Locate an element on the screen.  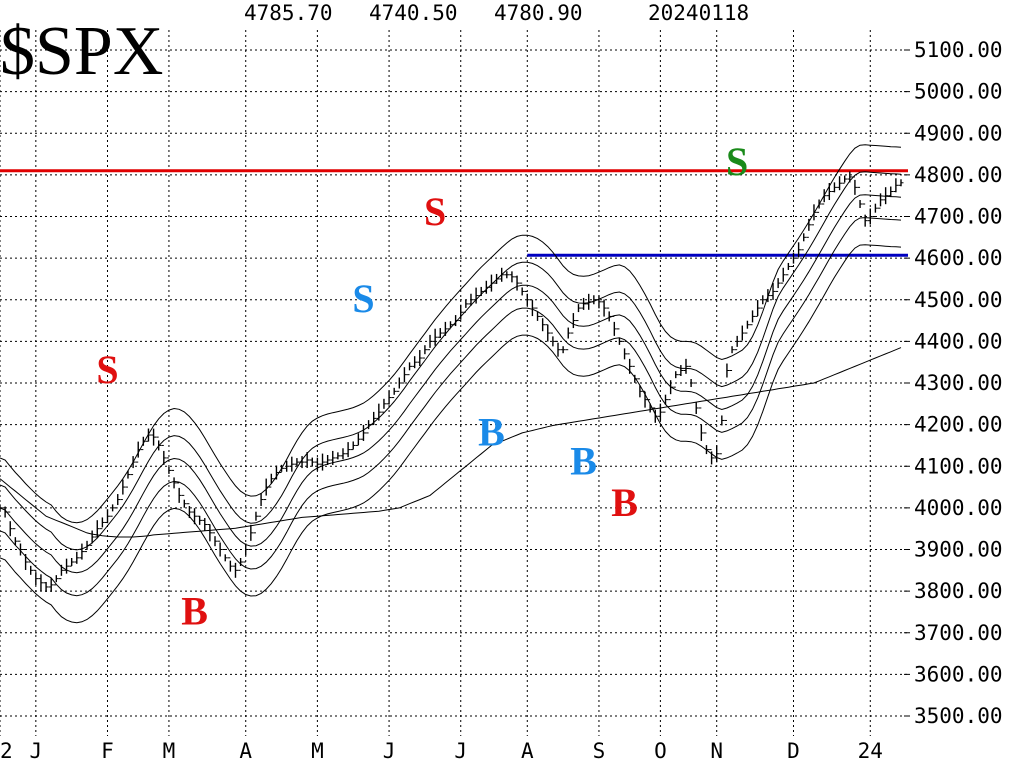
y-tick-label: 3700.00 is located at coordinates (958, 633).